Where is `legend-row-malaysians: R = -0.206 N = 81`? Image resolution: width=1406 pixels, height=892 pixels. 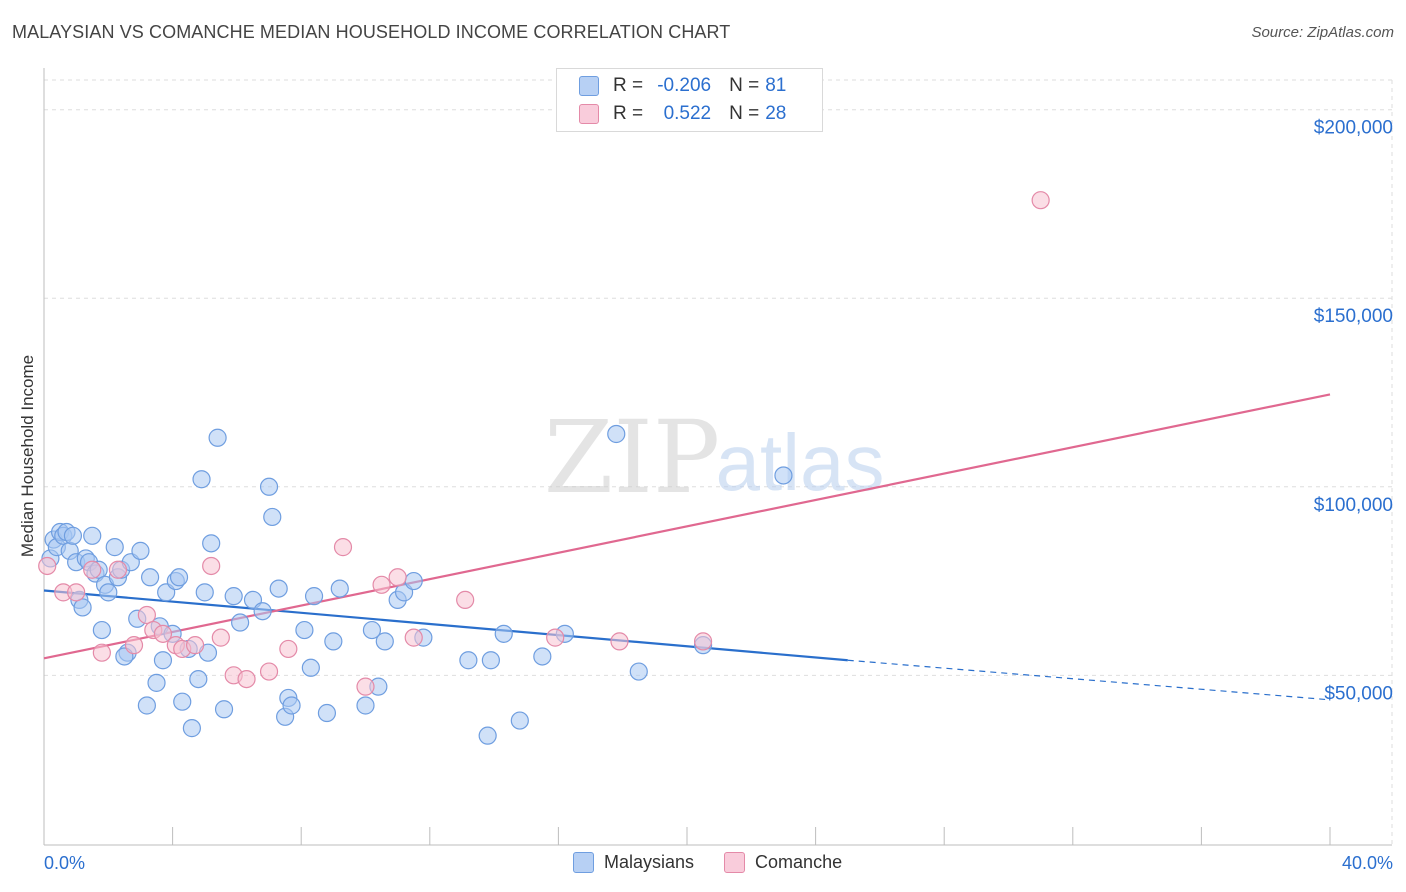
legend-row-malaysians: R = -0.206 N = 81 is located at coordinates (682, 86).